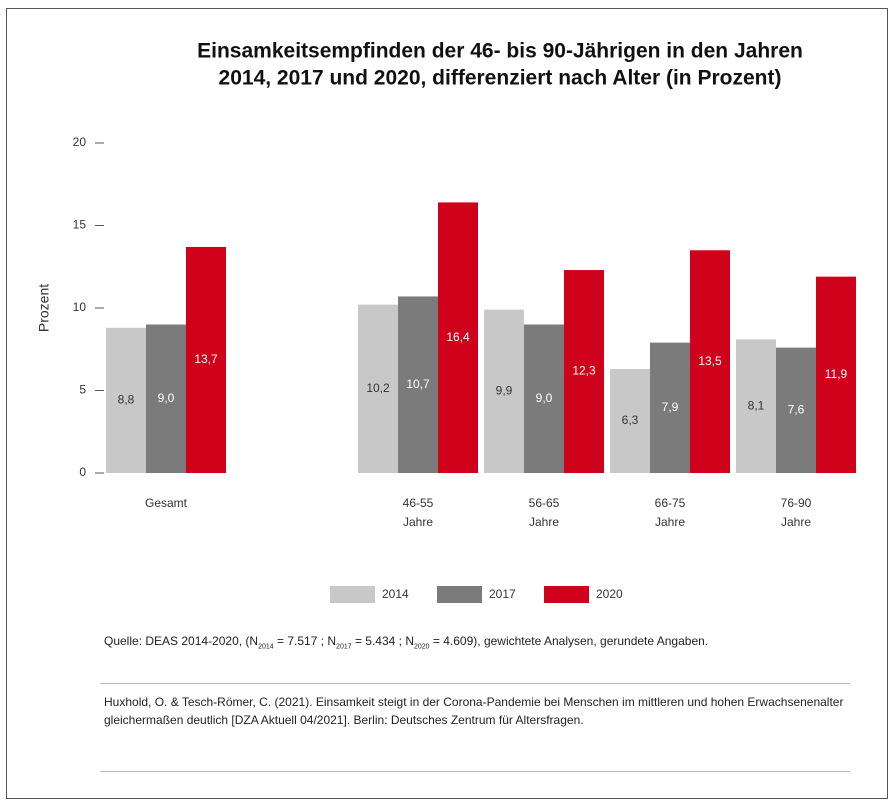 This screenshot has width=896, height=809. What do you see at coordinates (80, 307) in the screenshot?
I see `y-tick-label: 10` at bounding box center [80, 307].